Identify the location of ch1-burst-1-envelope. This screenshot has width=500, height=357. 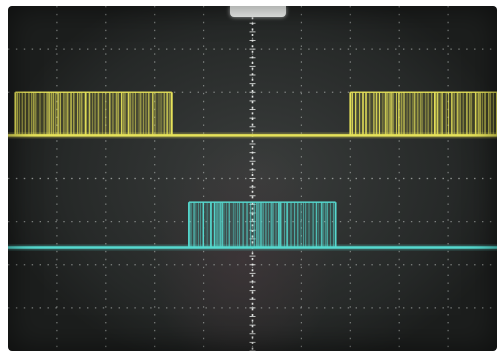
(423, 114).